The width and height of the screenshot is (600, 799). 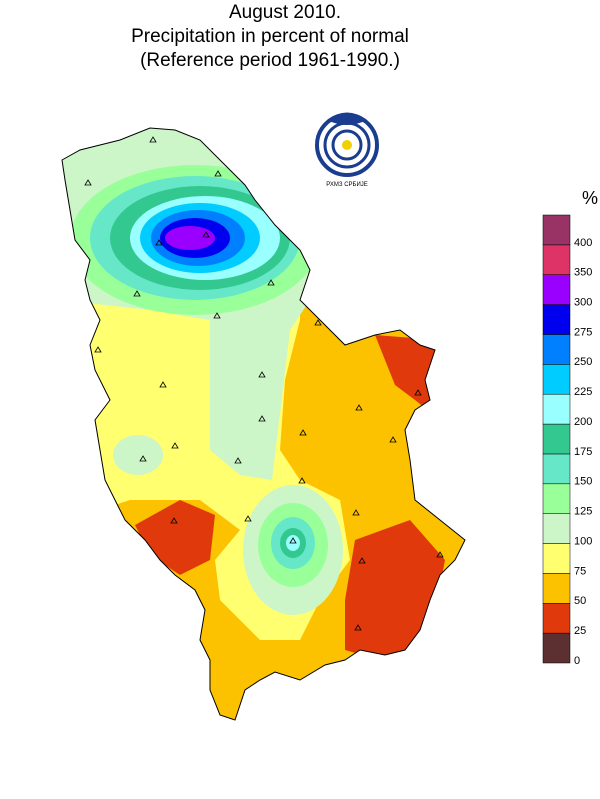 I want to click on legend-unit: %, so click(x=590, y=198).